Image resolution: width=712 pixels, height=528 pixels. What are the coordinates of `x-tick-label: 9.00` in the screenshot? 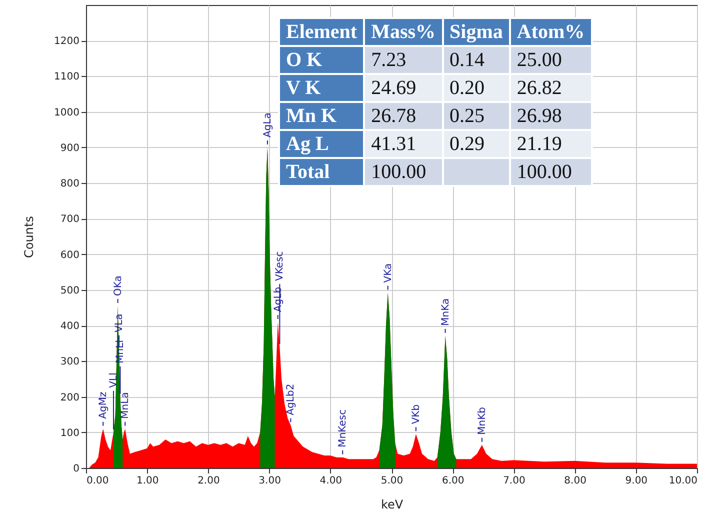 It's located at (636, 481).